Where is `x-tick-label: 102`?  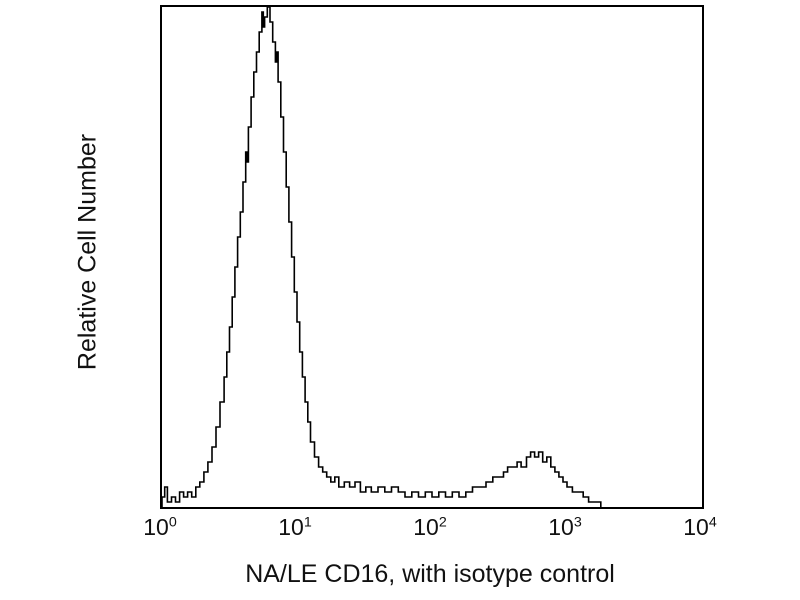 x-tick-label: 102 is located at coordinates (430, 527).